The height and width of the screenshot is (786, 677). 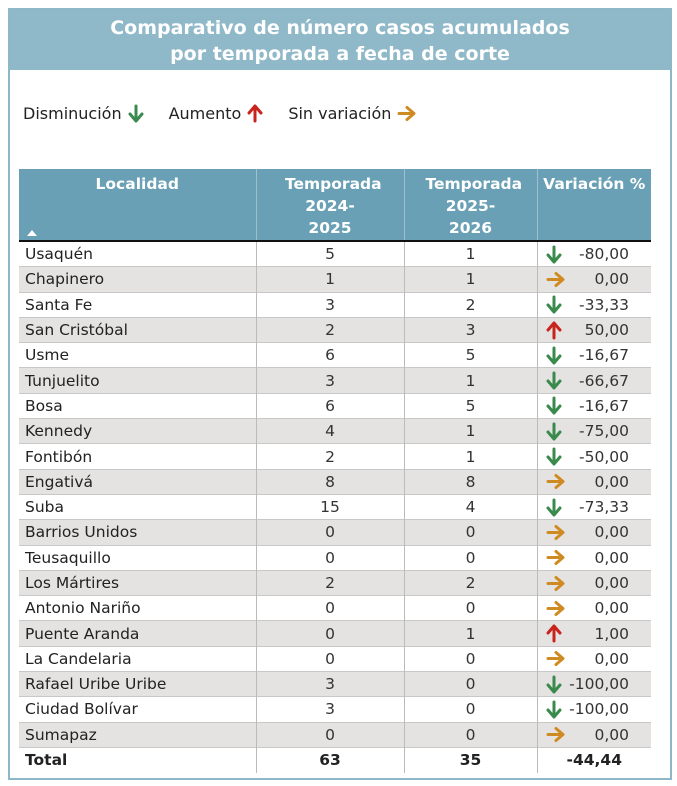 I want to click on table-row: Sumapaz 0 0 0,00, so click(x=335, y=735).